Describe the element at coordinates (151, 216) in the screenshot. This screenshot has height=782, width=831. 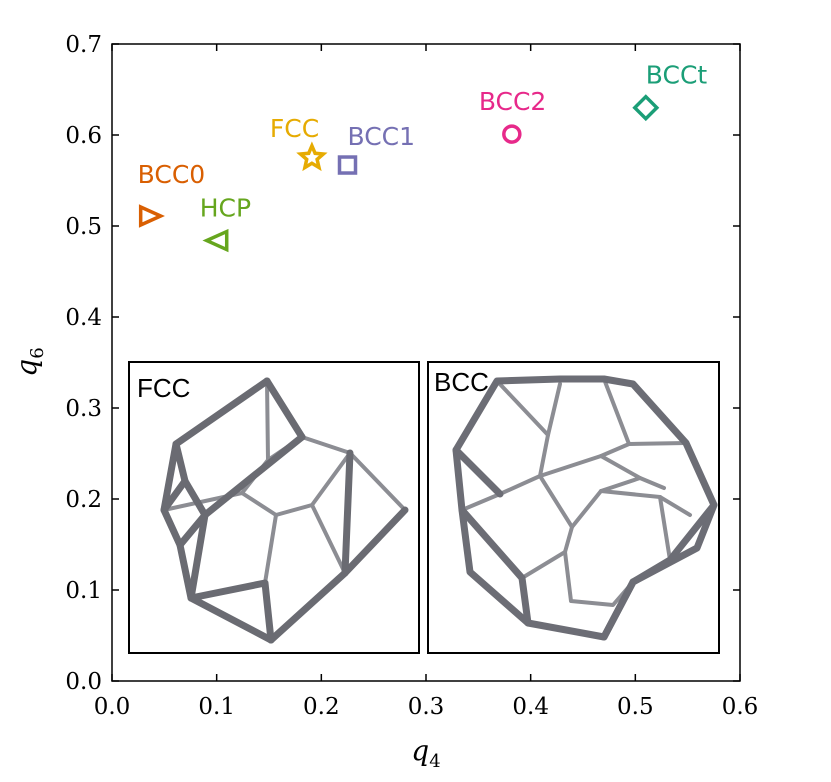
I see `marker-bcc0` at that location.